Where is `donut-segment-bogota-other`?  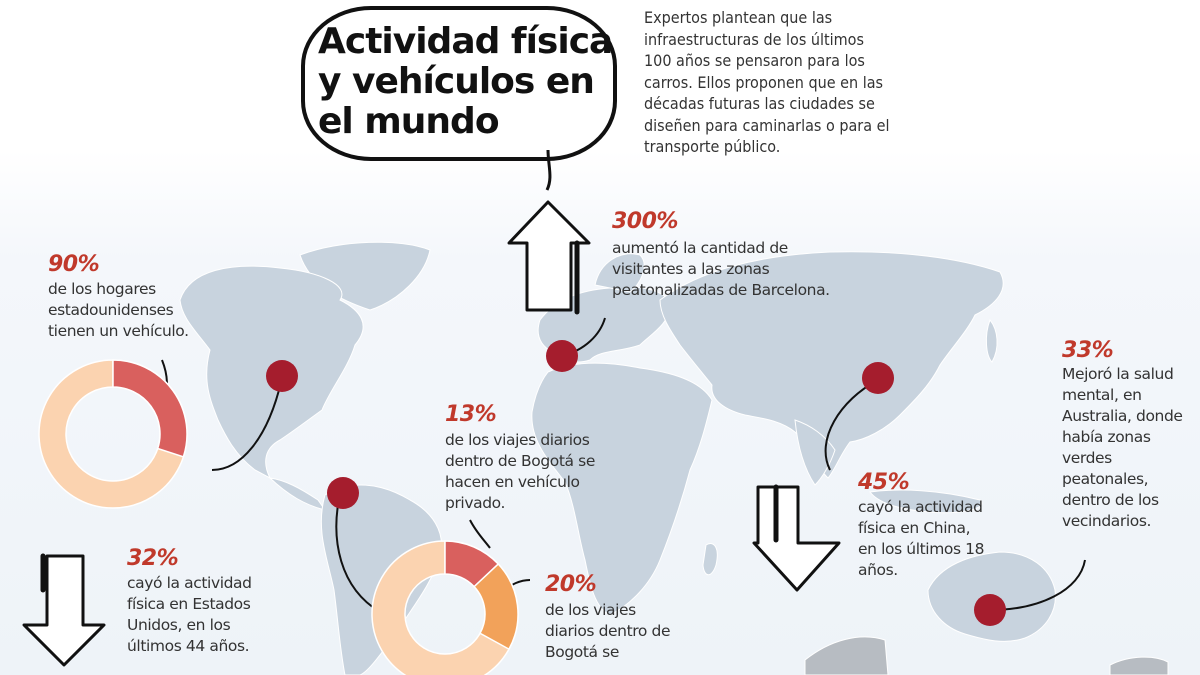 donut-segment-bogota-other is located at coordinates (496, 606).